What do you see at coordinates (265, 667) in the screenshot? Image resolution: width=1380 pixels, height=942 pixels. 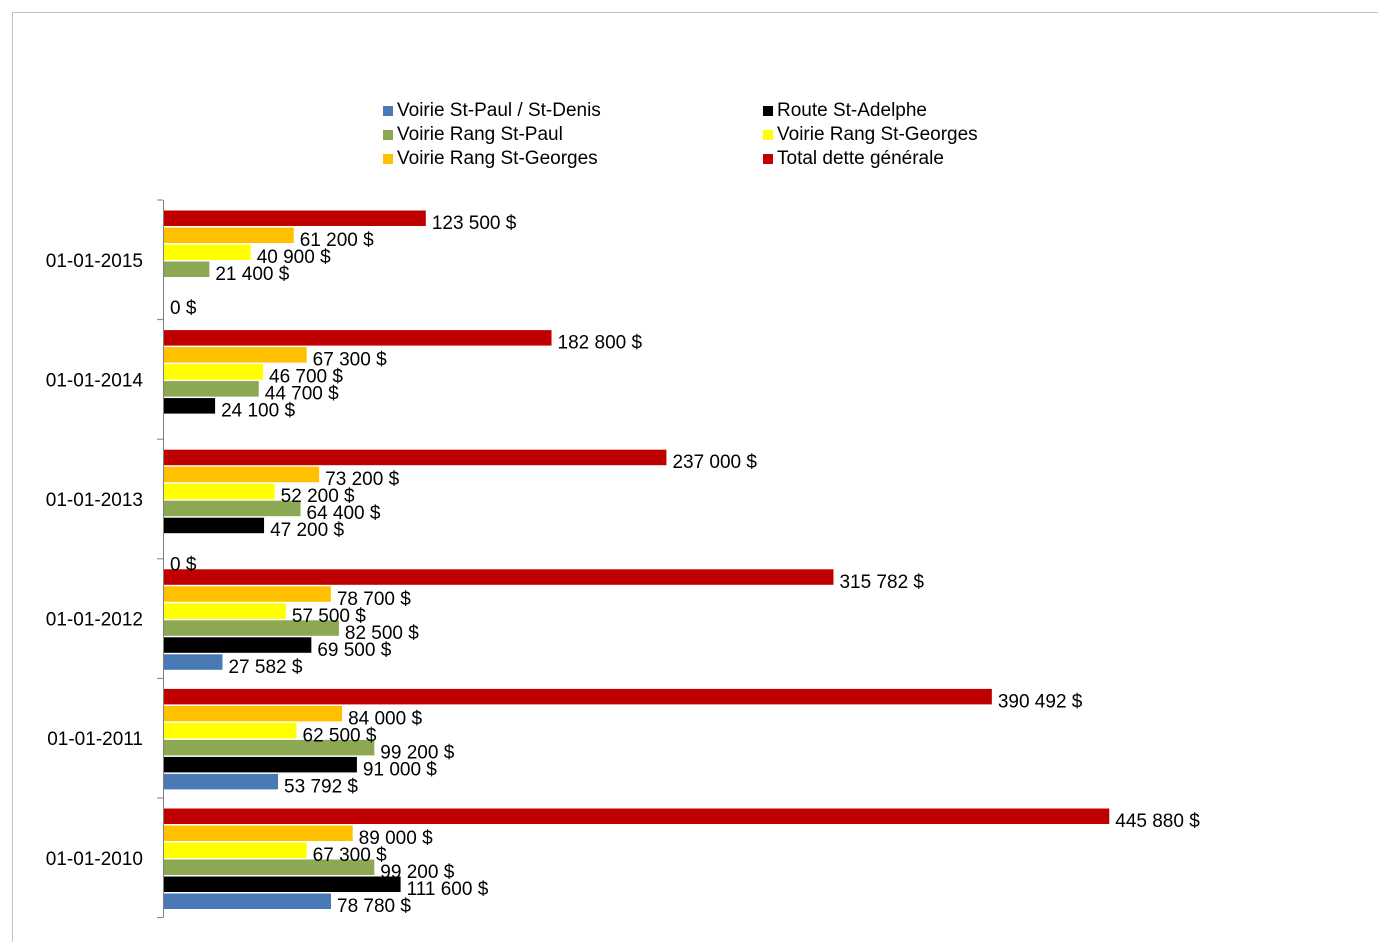 I see `data-label-voirie-st-paul-st-denis-0-01-01-2012: 27 582 $` at bounding box center [265, 667].